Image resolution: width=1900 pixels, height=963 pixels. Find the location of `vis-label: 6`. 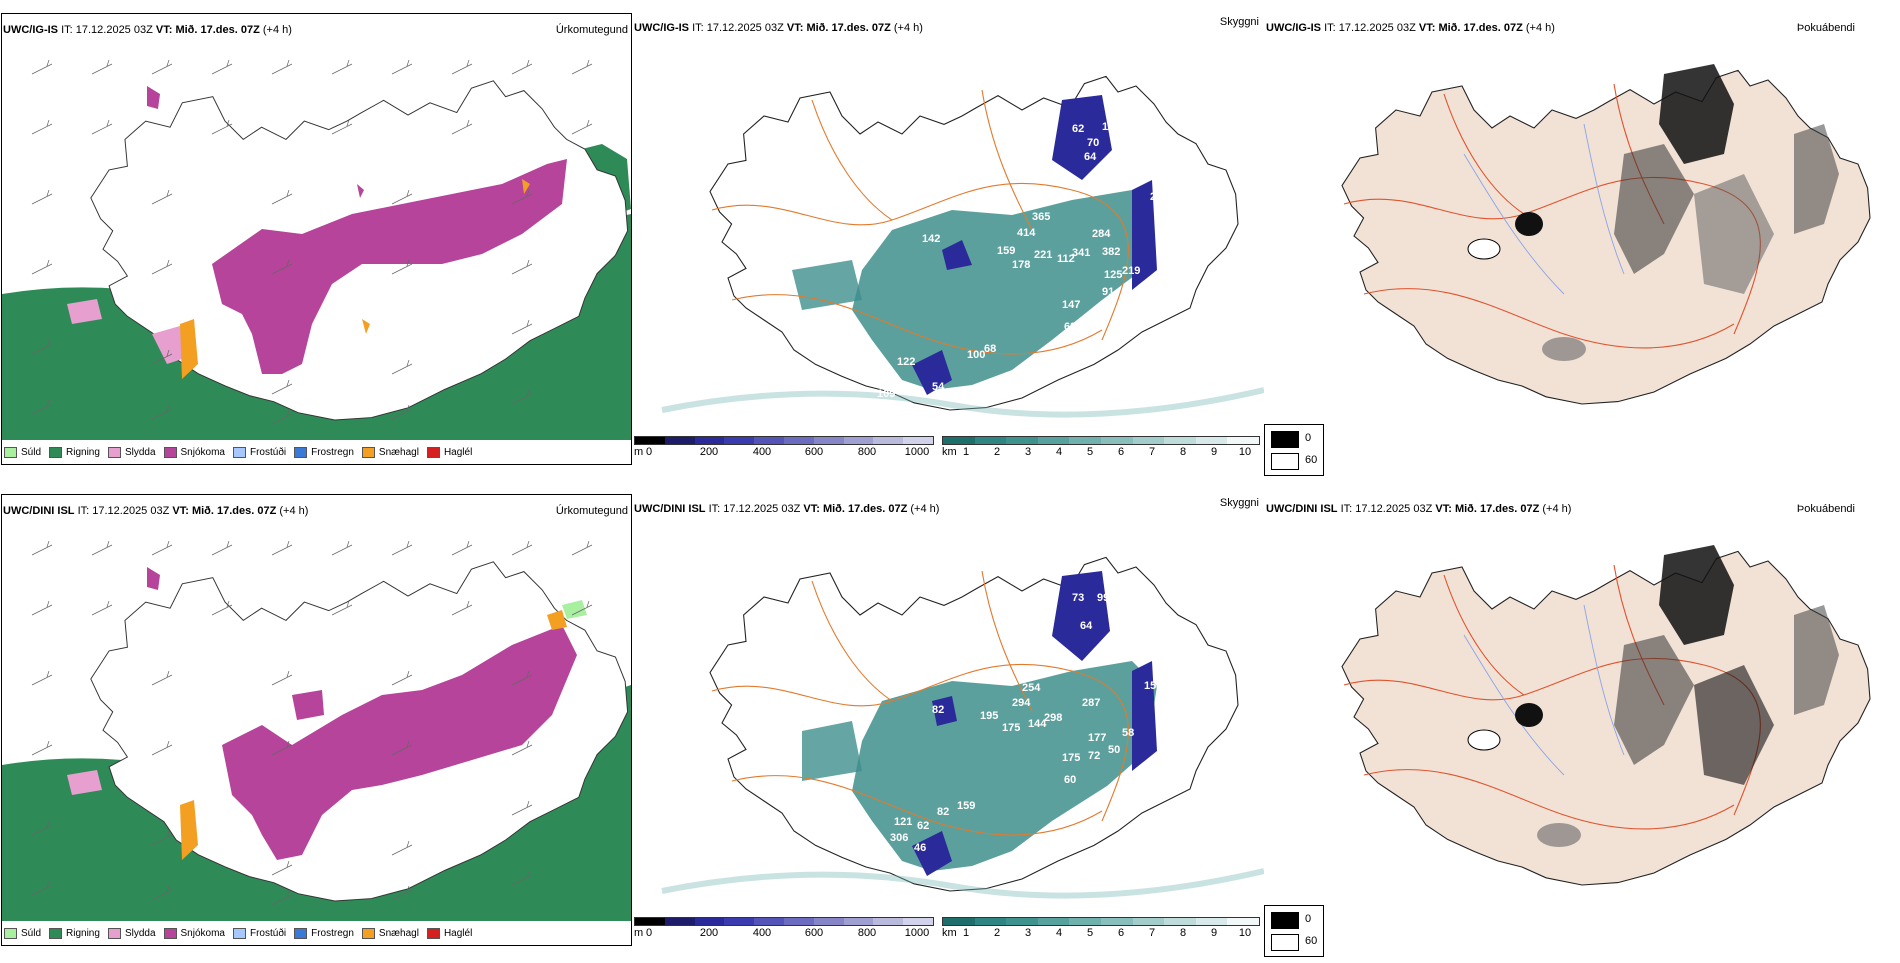

vis-label: 6 is located at coordinates (1145, 285).